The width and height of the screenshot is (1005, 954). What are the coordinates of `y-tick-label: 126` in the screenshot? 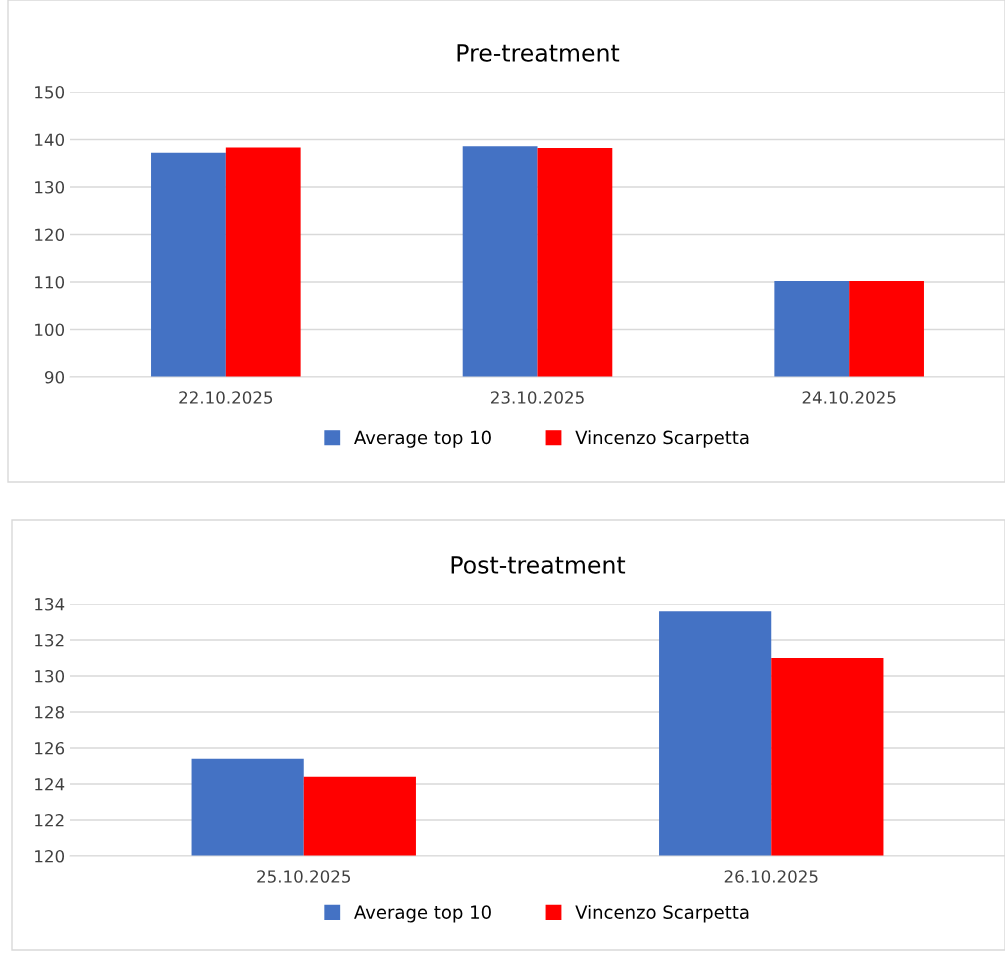 It's located at (50, 748).